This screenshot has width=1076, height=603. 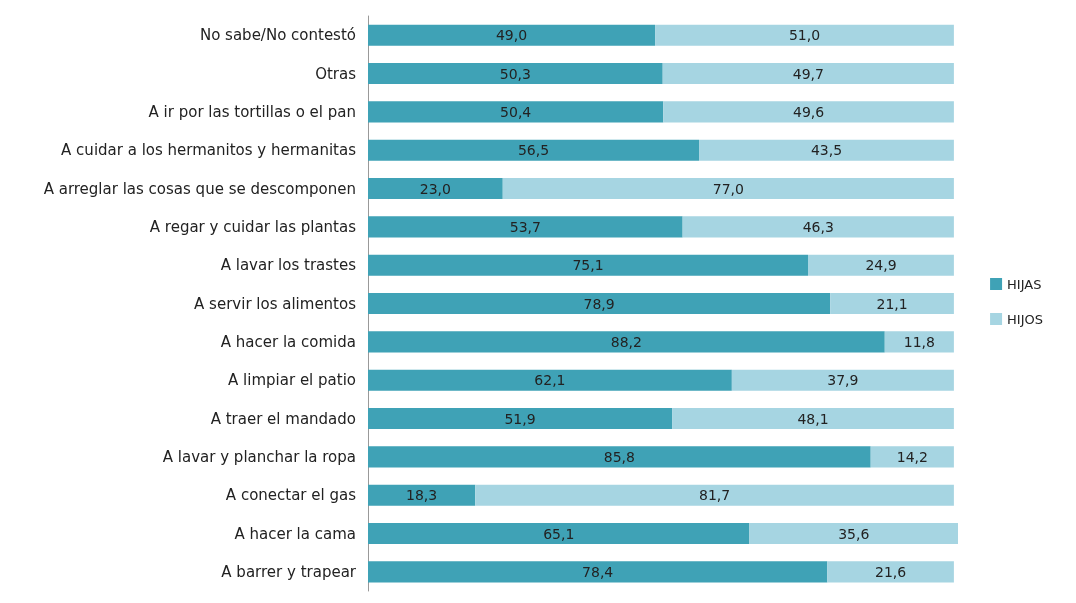 I want to click on data-label: 50,3, so click(x=515, y=73).